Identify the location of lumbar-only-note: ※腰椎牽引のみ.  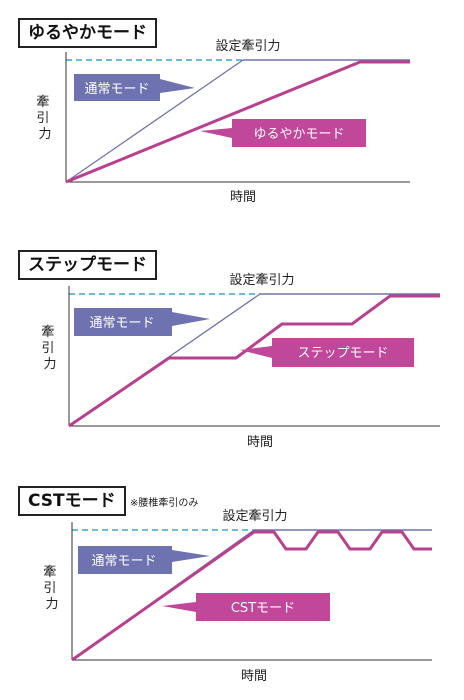
(164, 503).